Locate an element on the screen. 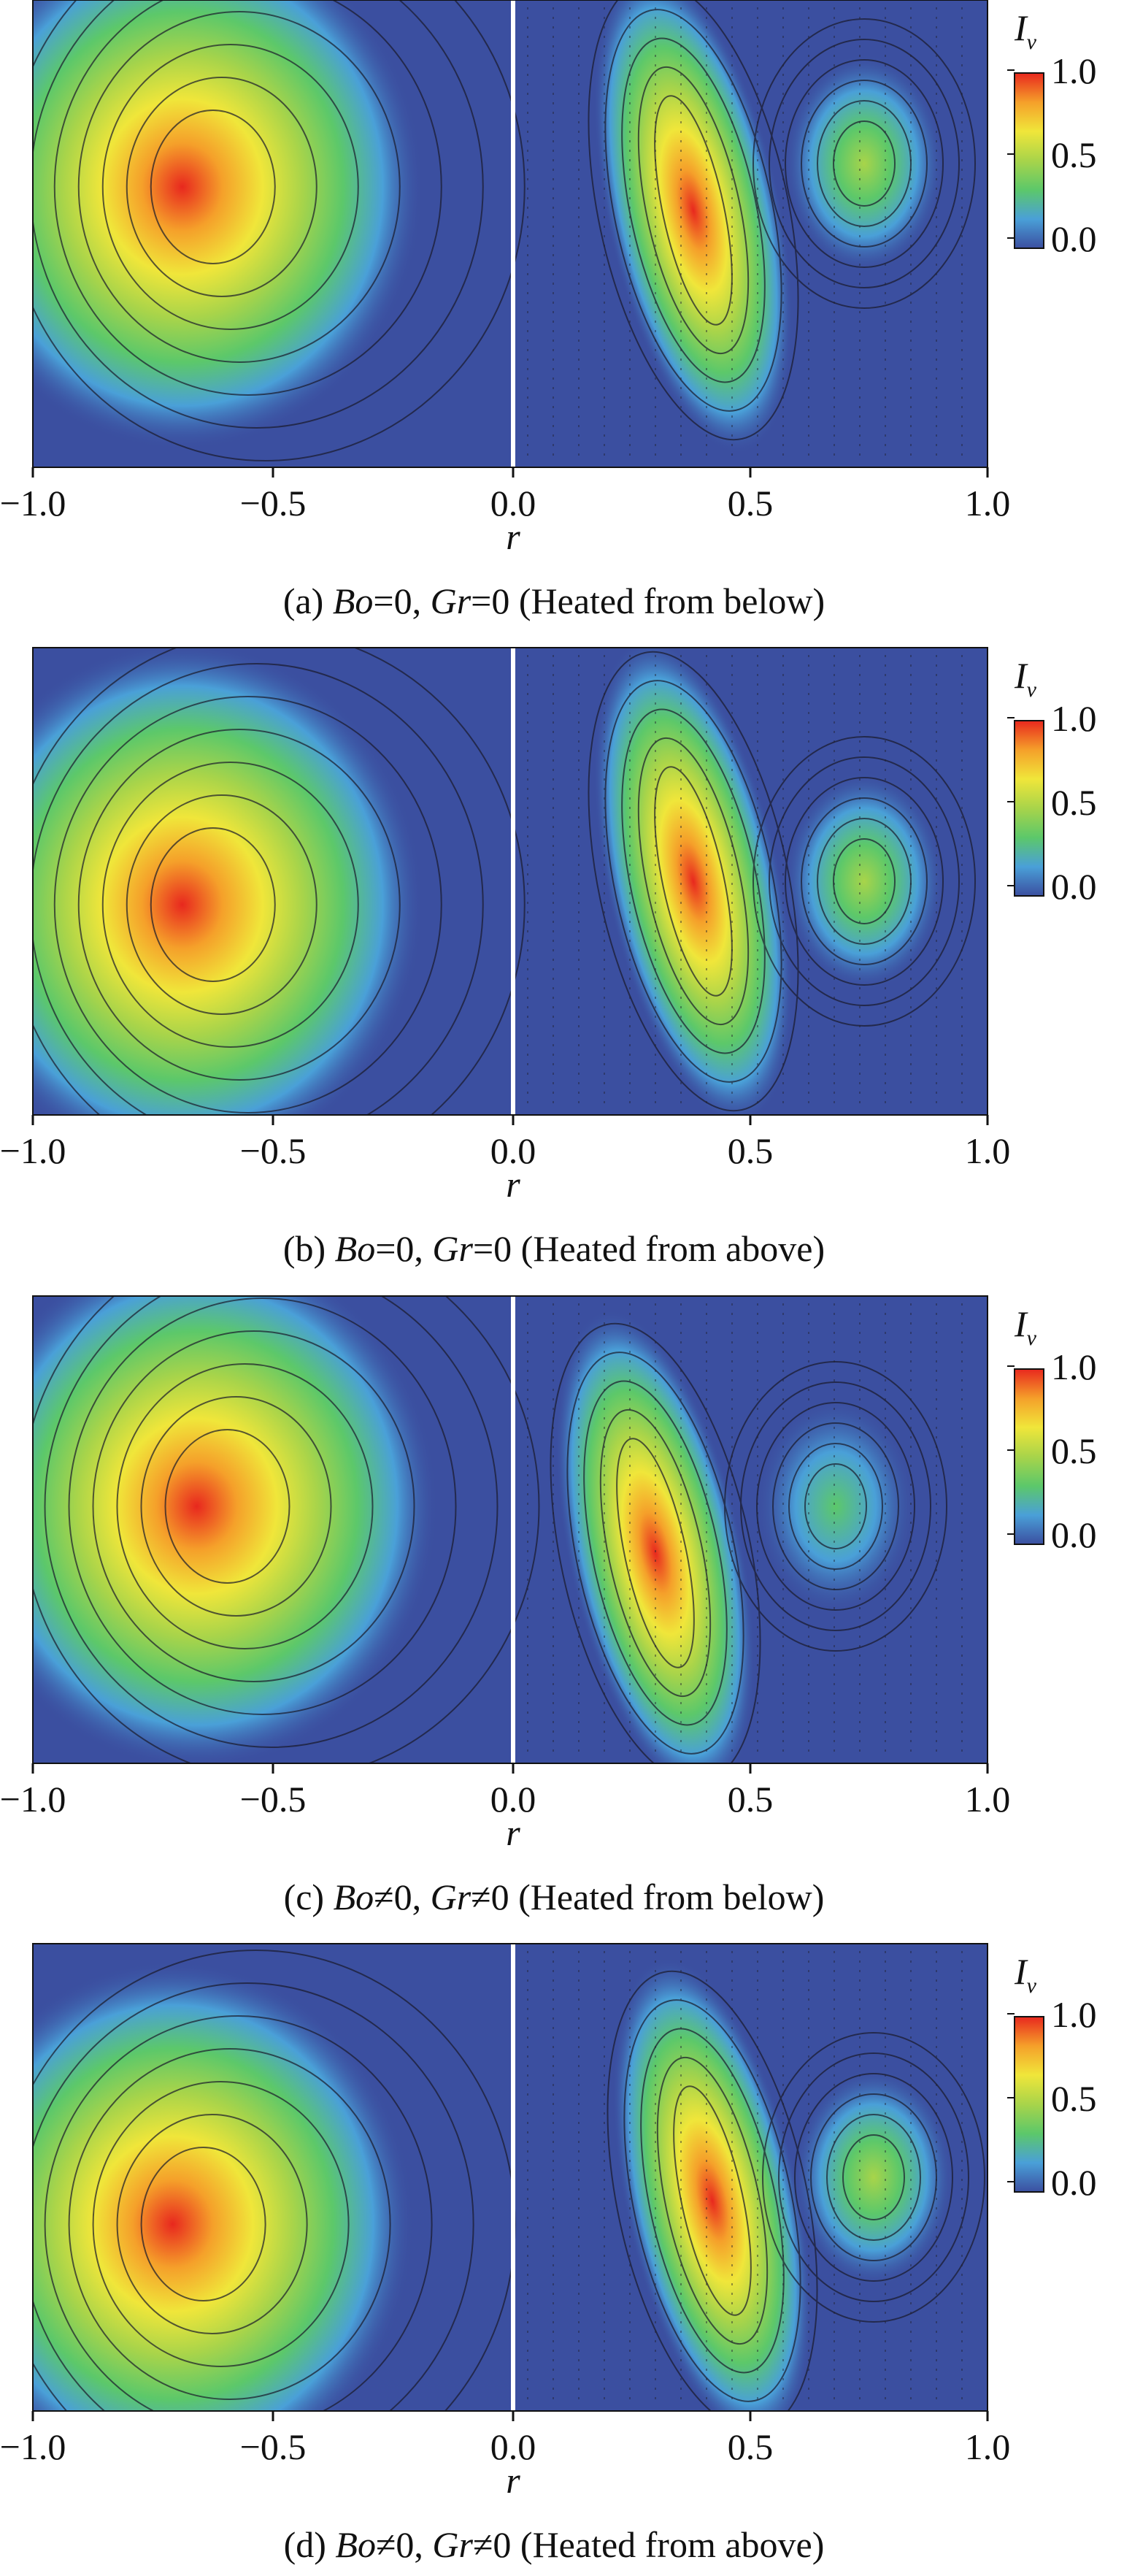  caption-text: (a) is located at coordinates (308, 600).